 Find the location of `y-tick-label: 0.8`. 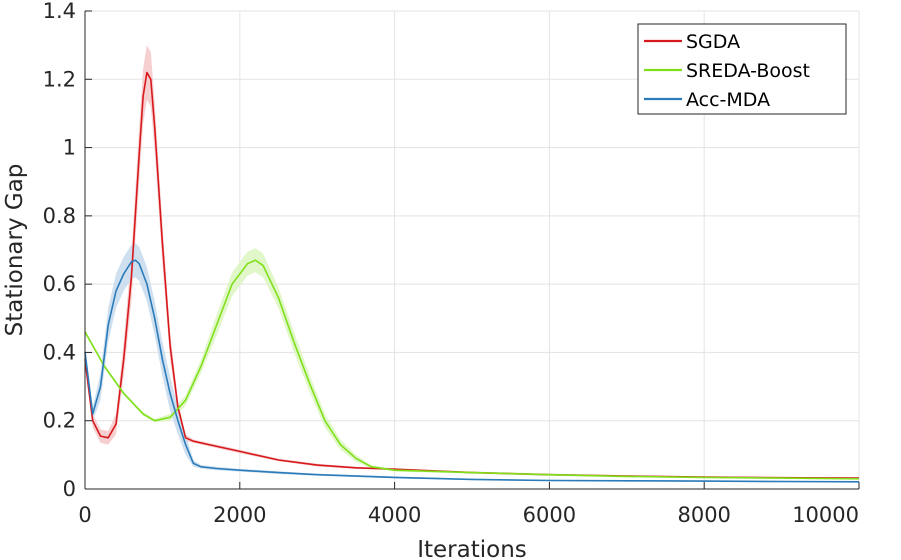

y-tick-label: 0.8 is located at coordinates (59, 216).